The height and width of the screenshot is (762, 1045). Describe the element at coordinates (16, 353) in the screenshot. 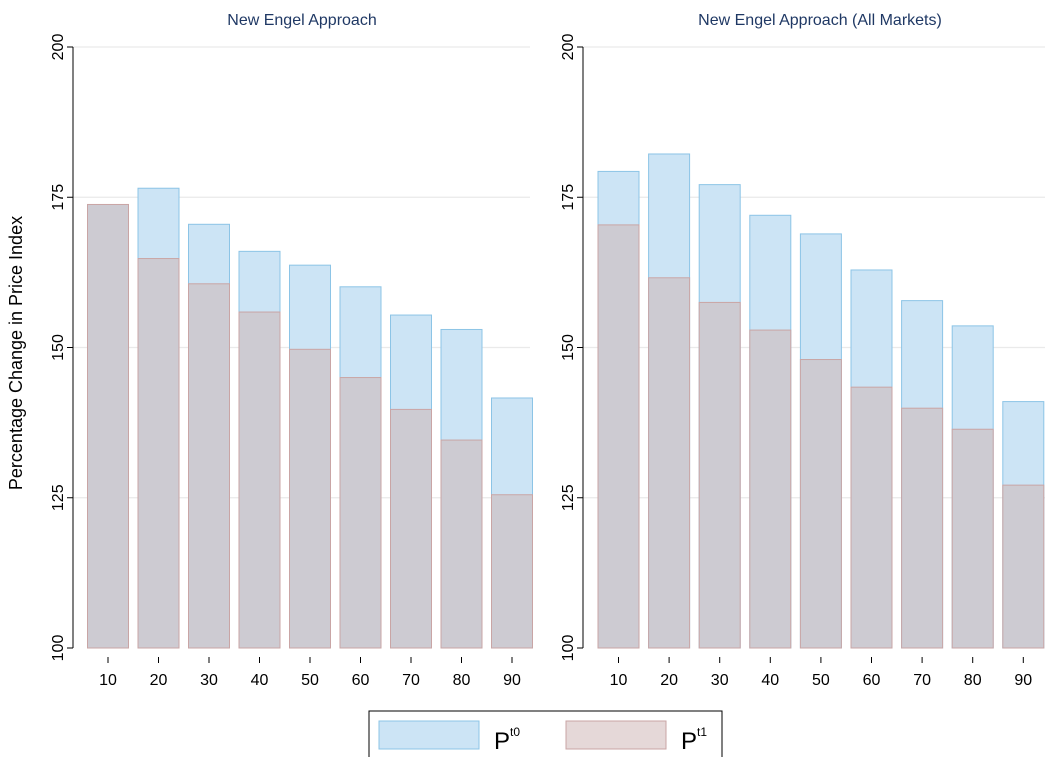

I see `y-axis-label: Percentage Change in Price Index` at that location.